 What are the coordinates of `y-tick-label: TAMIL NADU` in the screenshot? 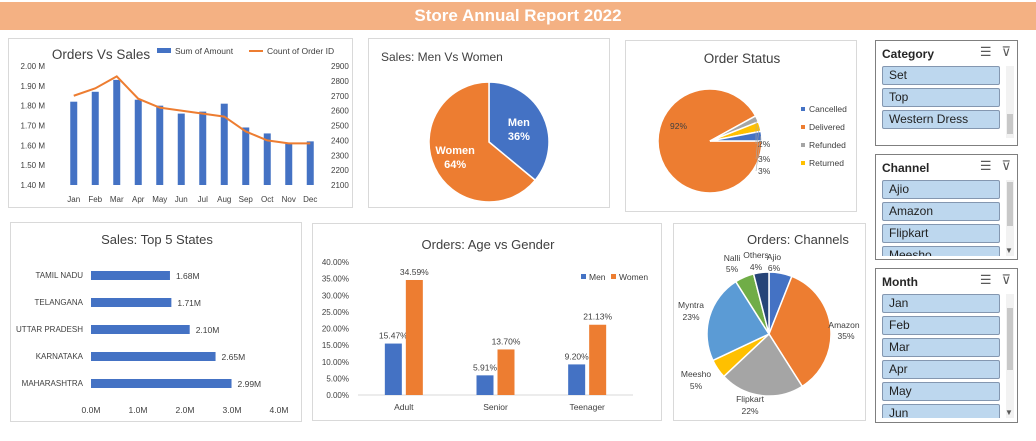 It's located at (59, 275).